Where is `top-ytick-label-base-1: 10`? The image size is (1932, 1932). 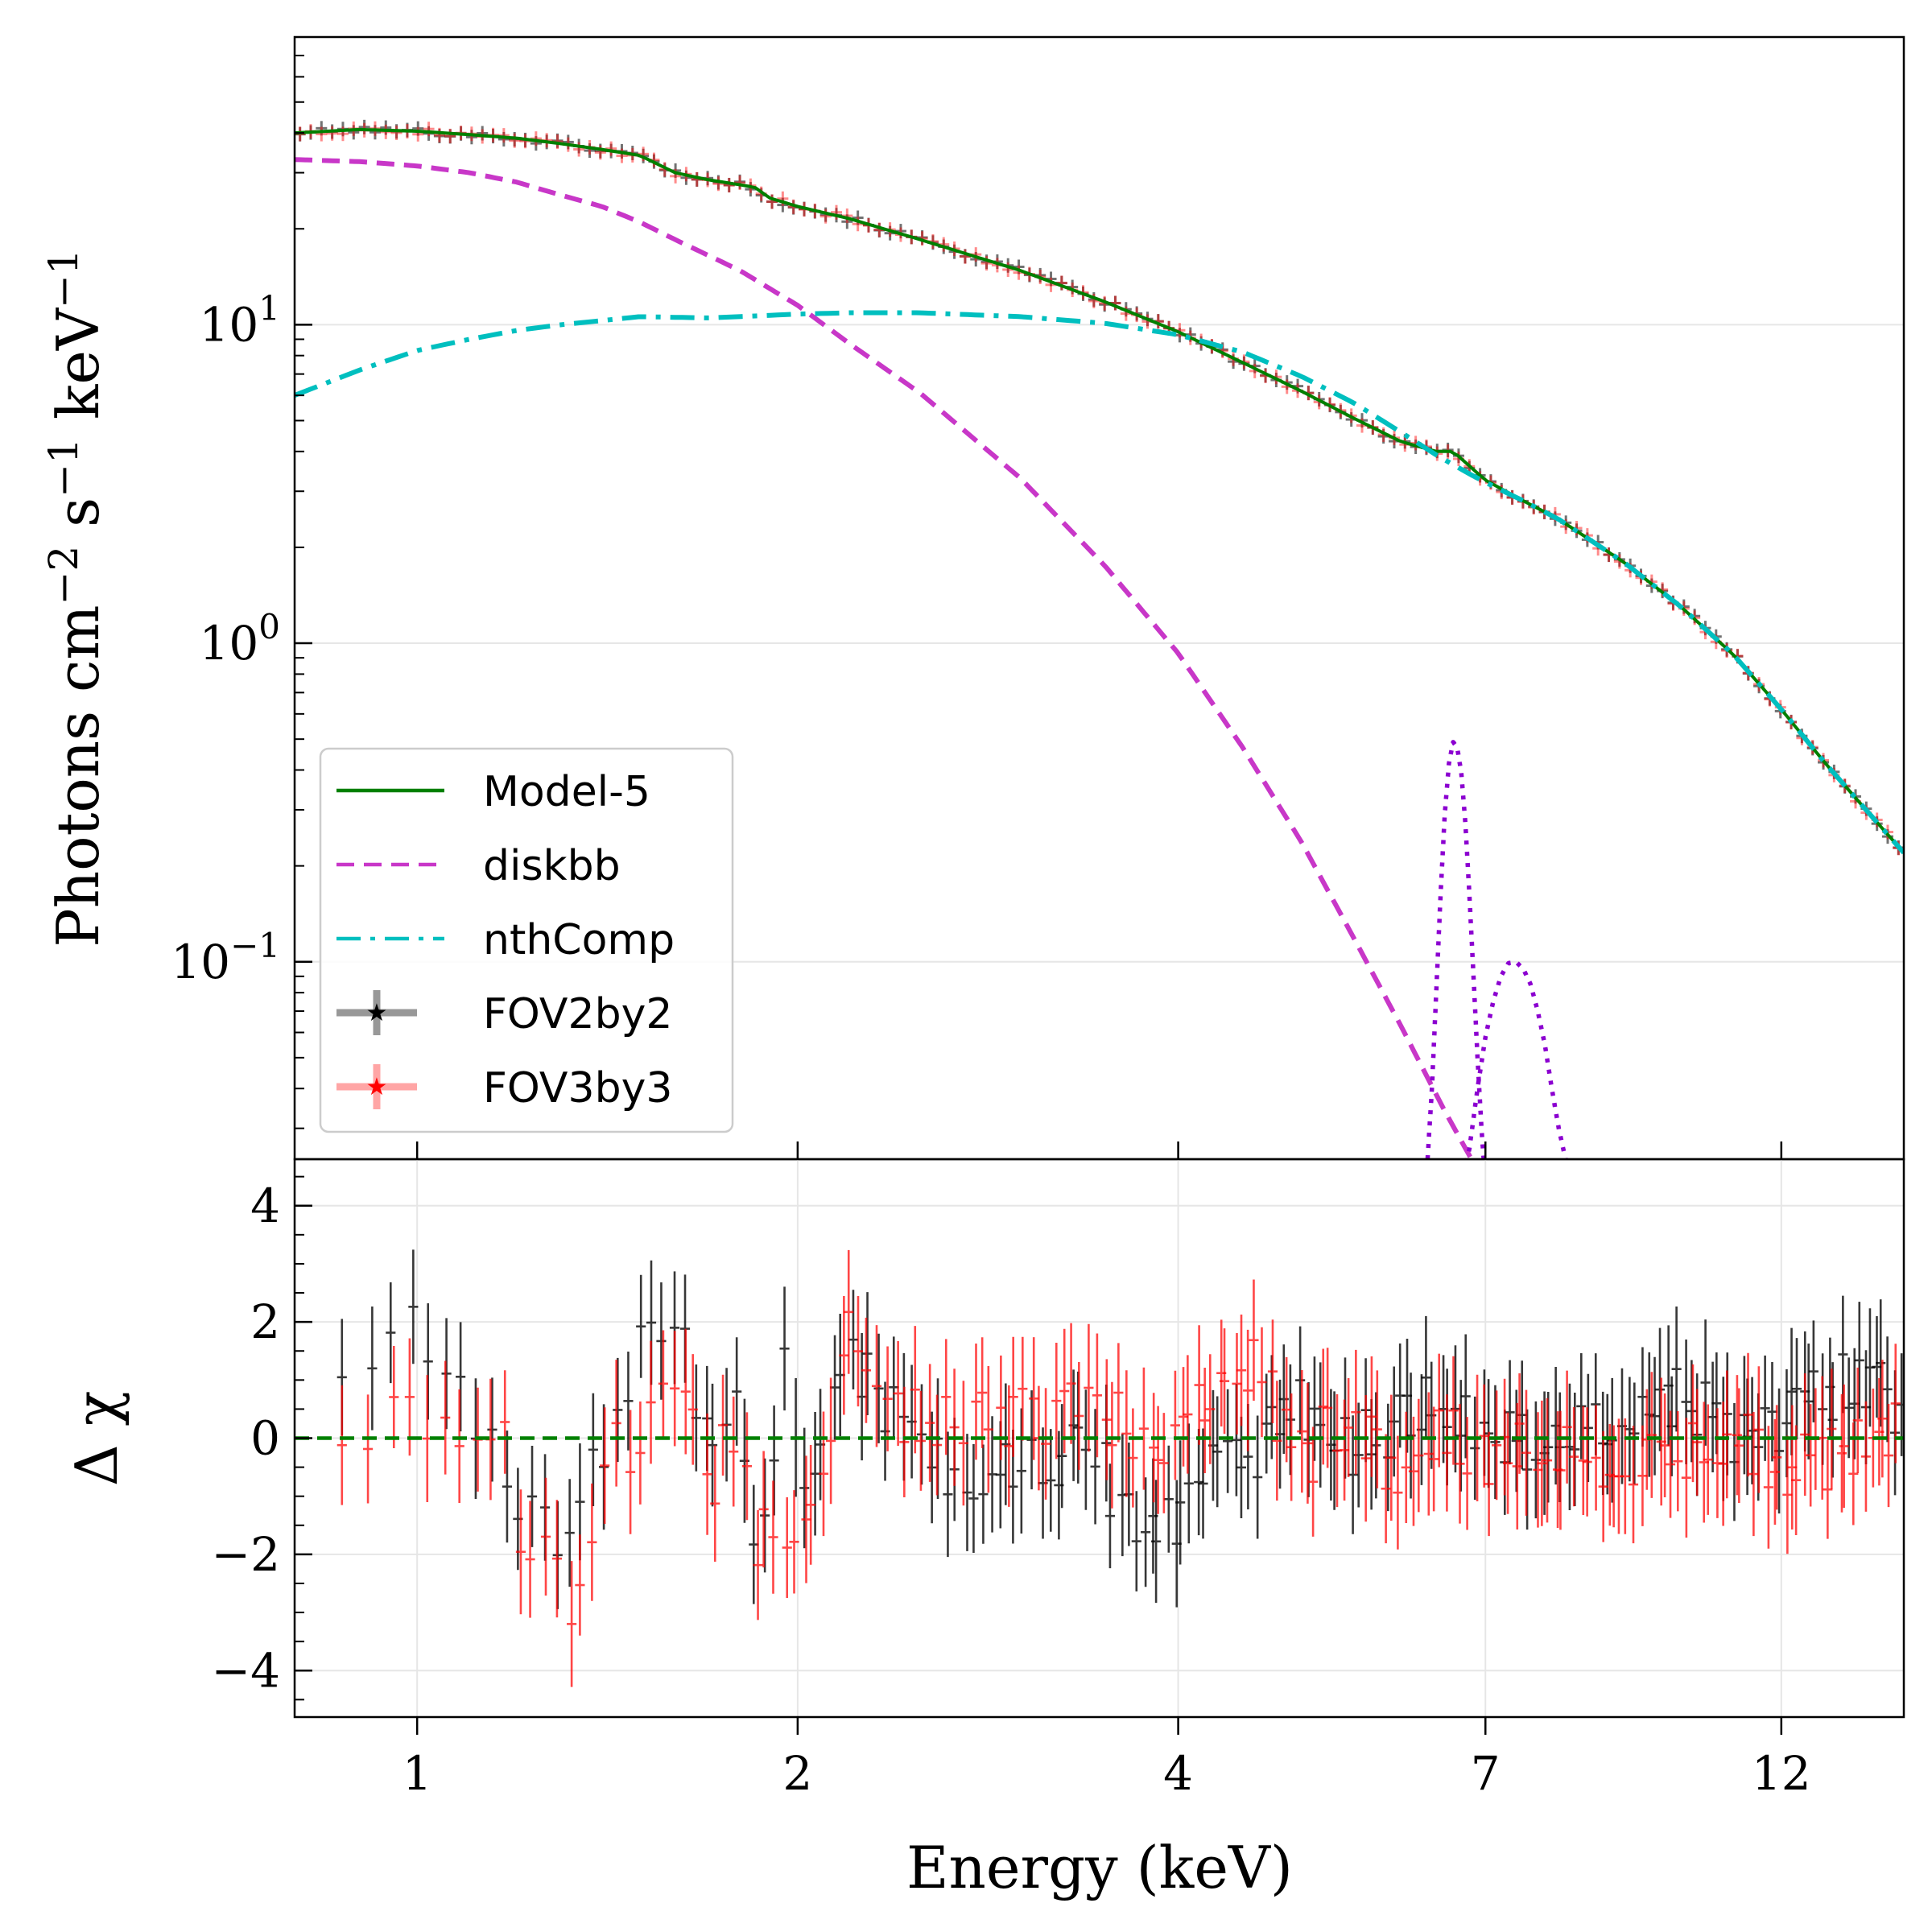
top-ytick-label-base-1: 10 is located at coordinates (228, 643).